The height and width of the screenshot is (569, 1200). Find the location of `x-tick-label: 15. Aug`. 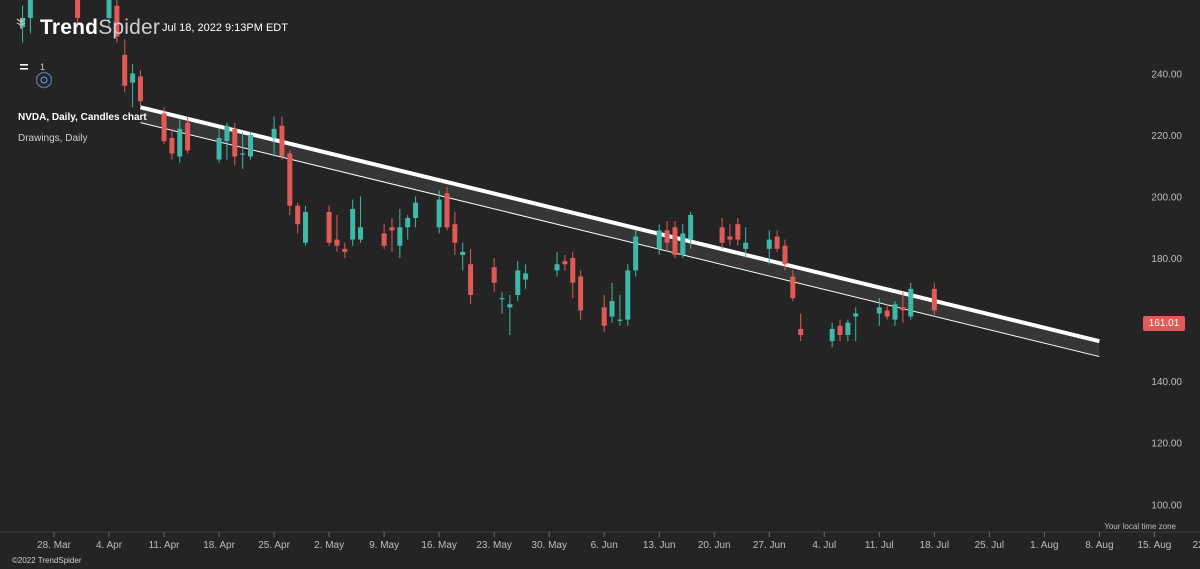

x-tick-label: 15. Aug is located at coordinates (1154, 545).